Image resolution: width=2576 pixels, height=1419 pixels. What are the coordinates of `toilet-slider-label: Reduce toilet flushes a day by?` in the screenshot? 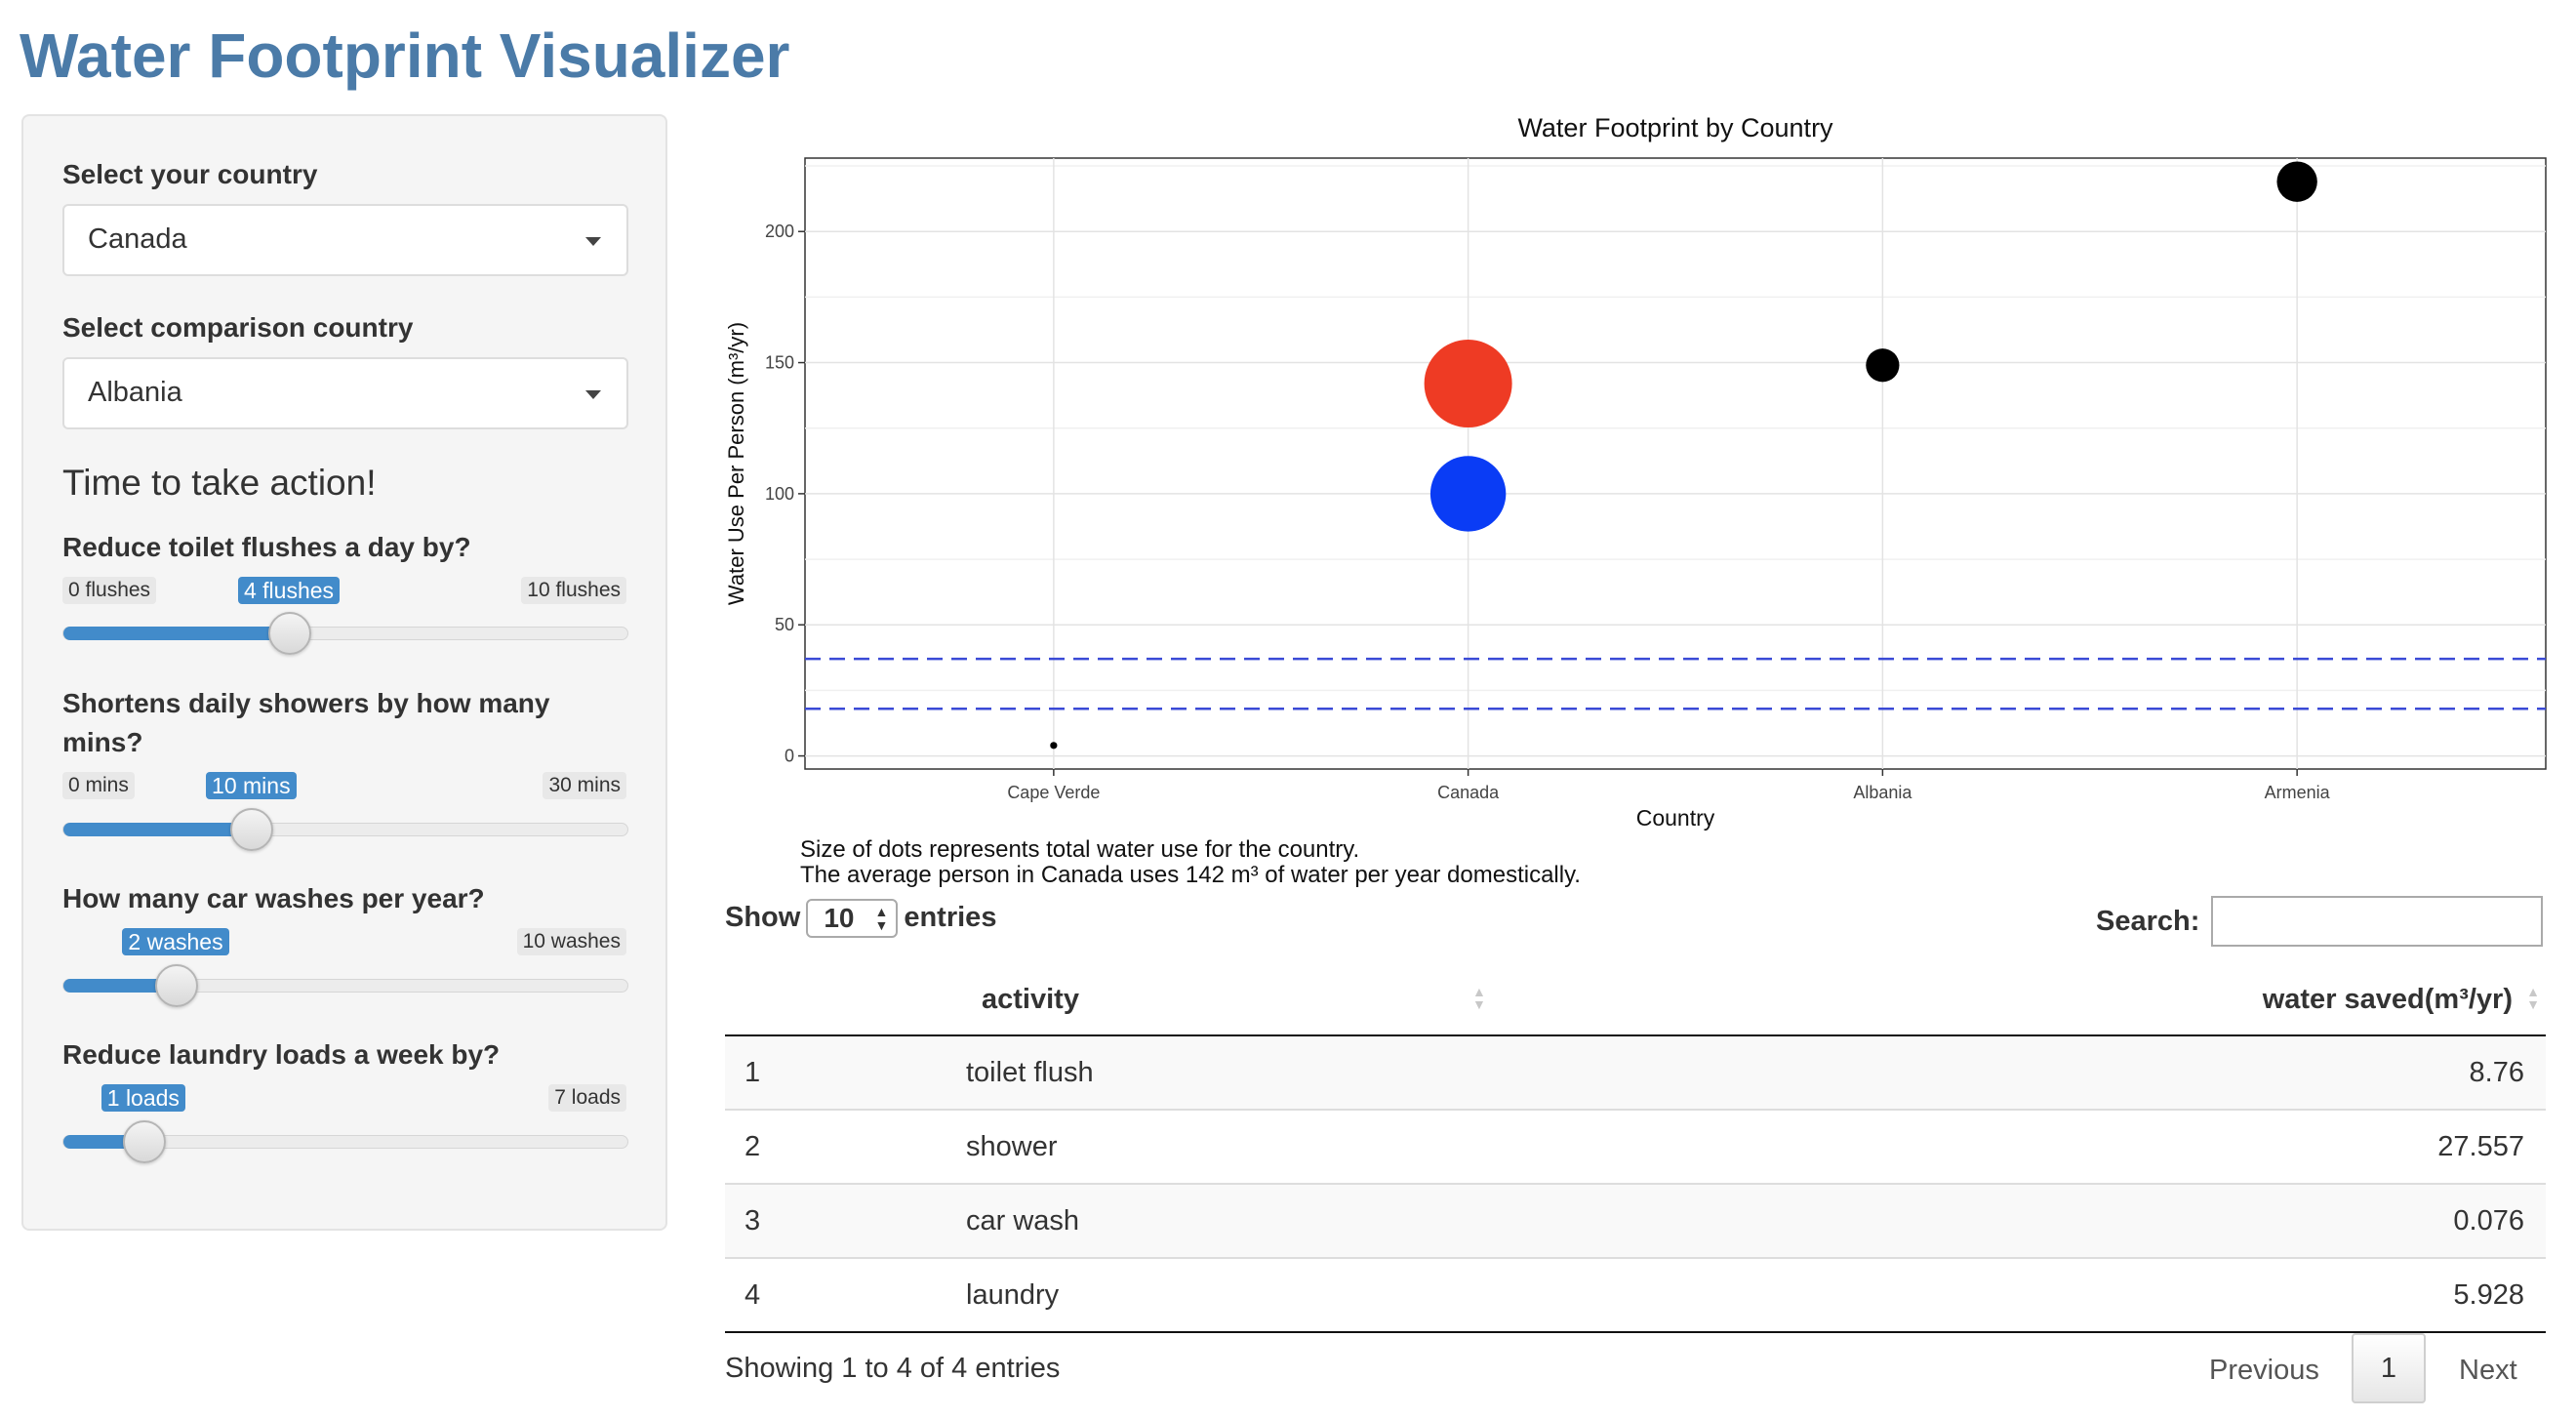 It's located at (266, 547).